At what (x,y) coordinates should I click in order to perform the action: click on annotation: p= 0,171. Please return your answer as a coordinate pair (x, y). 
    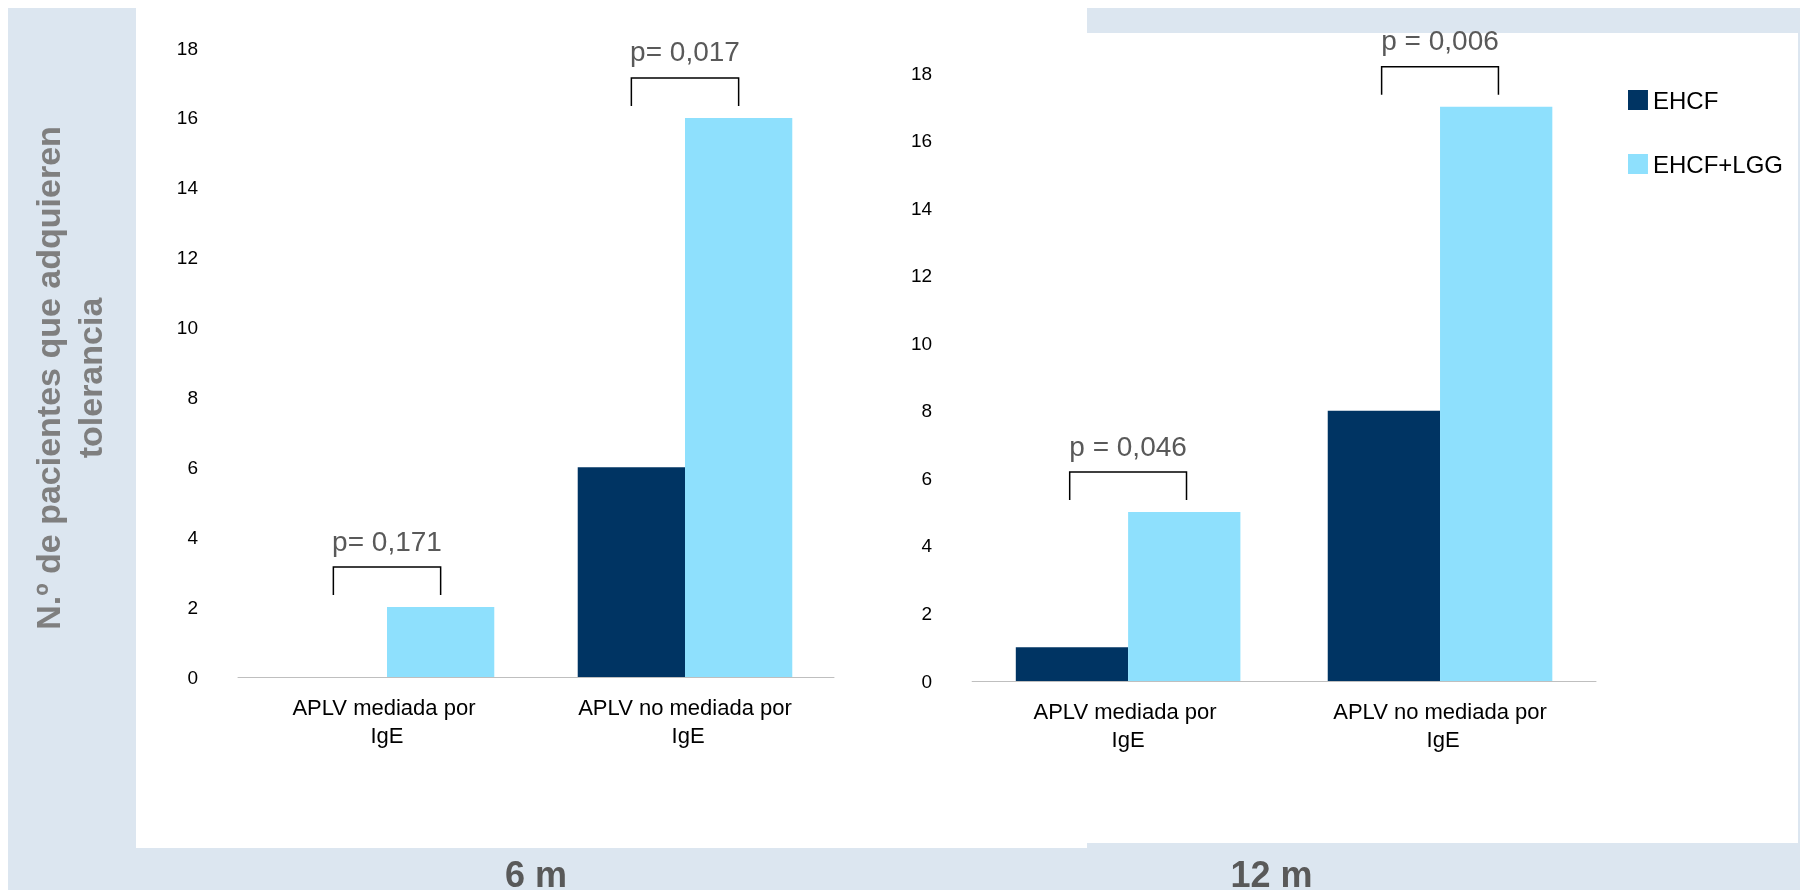
    Looking at the image, I should click on (387, 541).